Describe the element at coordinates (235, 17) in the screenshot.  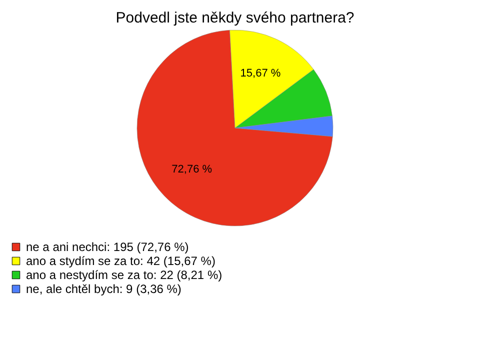
I see `chart-title: Podvedl jste někdy svého partnera?` at that location.